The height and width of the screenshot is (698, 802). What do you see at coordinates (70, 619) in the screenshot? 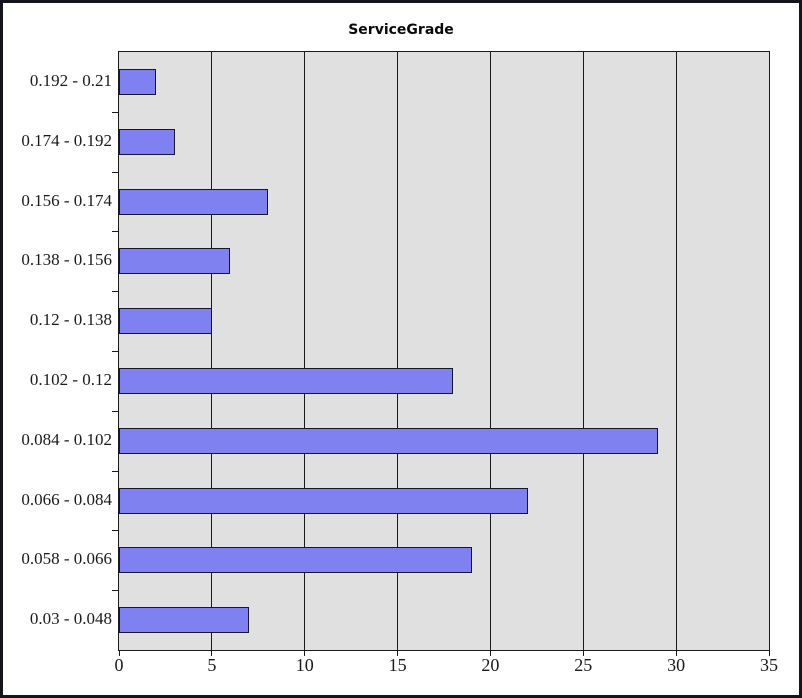
I see `y-category-label: 0.03 - 0.048` at bounding box center [70, 619].